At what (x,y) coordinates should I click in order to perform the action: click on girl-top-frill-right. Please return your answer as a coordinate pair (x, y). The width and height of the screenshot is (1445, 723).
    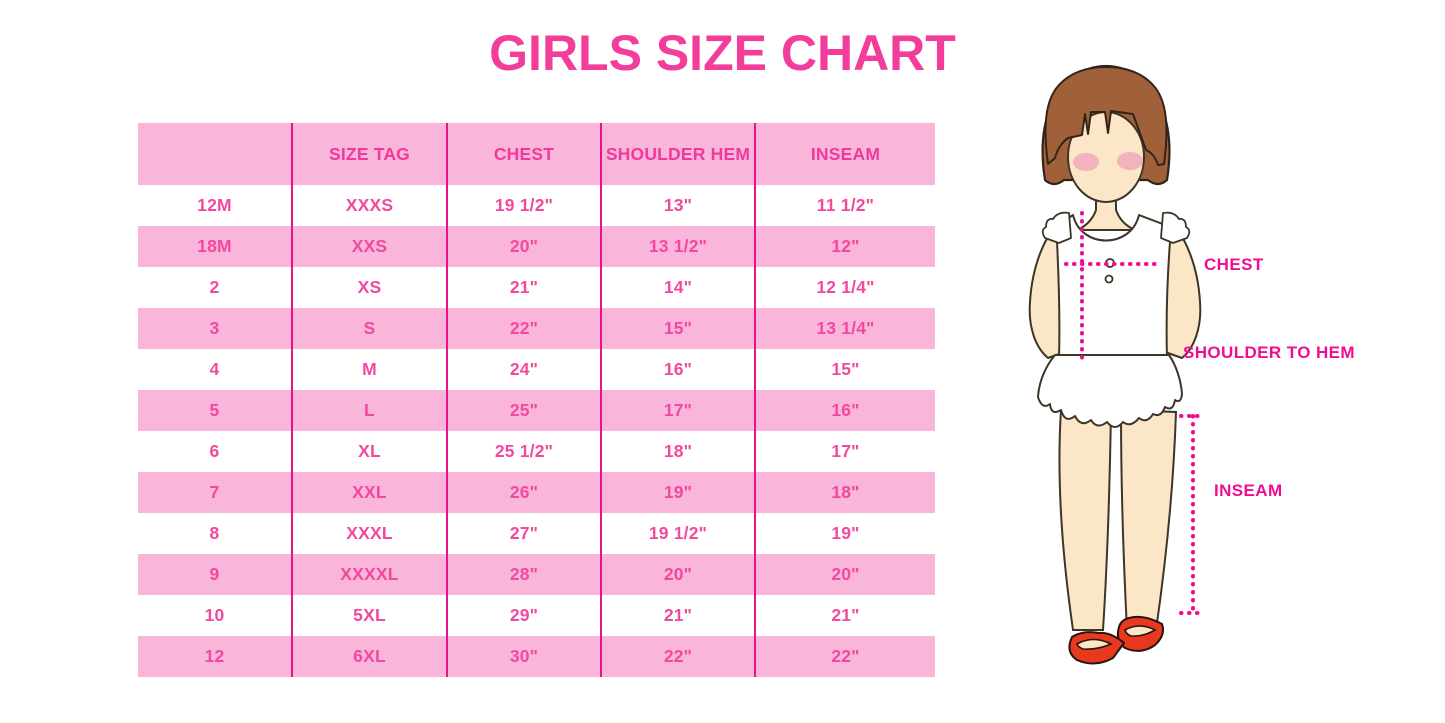
    Looking at the image, I should click on (1175, 227).